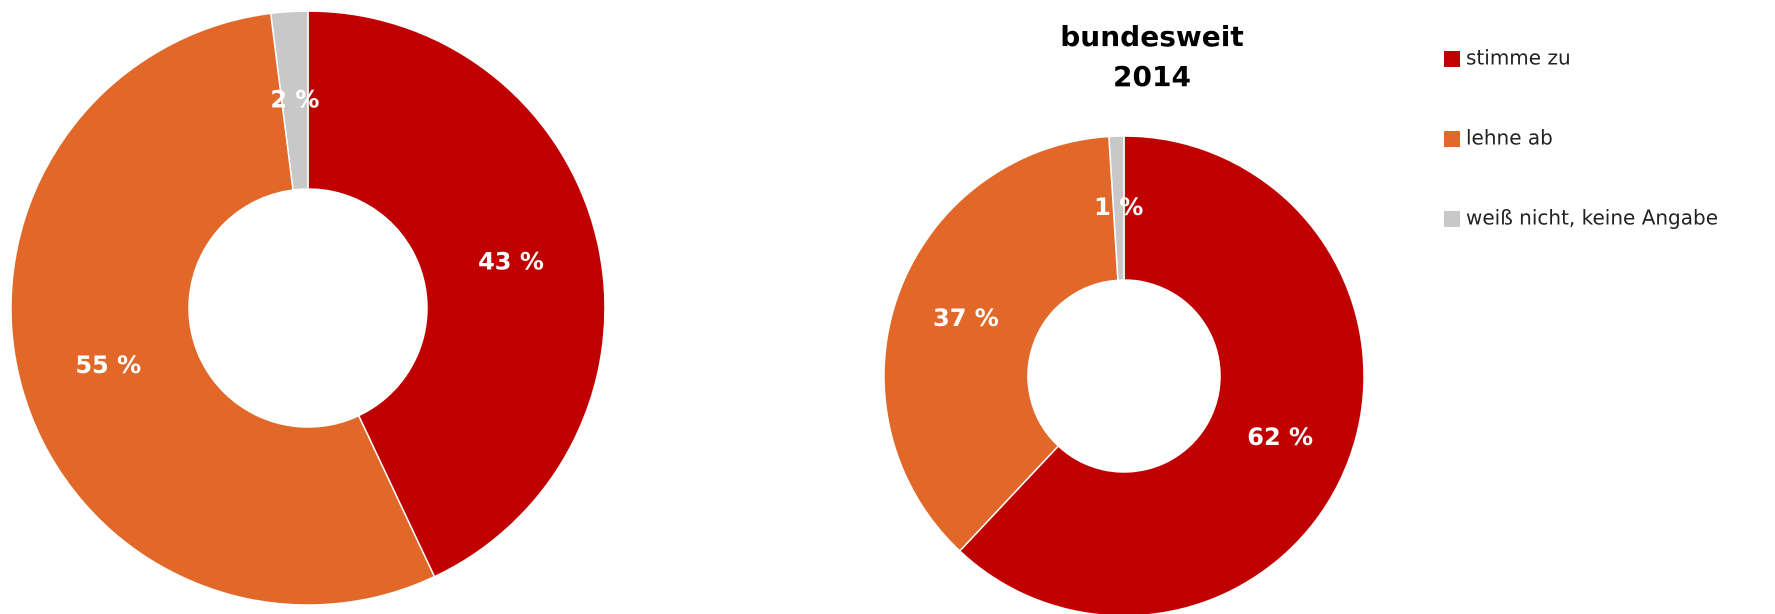  I want to click on chart-title: bundesweit, so click(1151, 36).